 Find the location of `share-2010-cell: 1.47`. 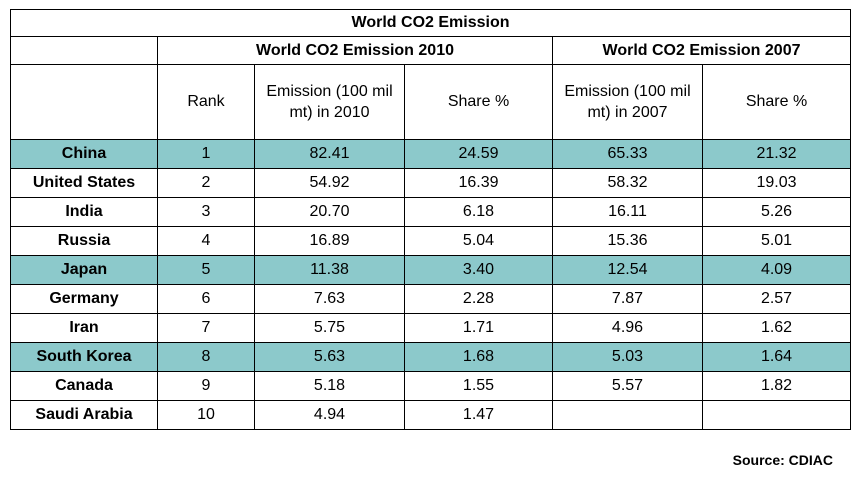

share-2010-cell: 1.47 is located at coordinates (478, 415).